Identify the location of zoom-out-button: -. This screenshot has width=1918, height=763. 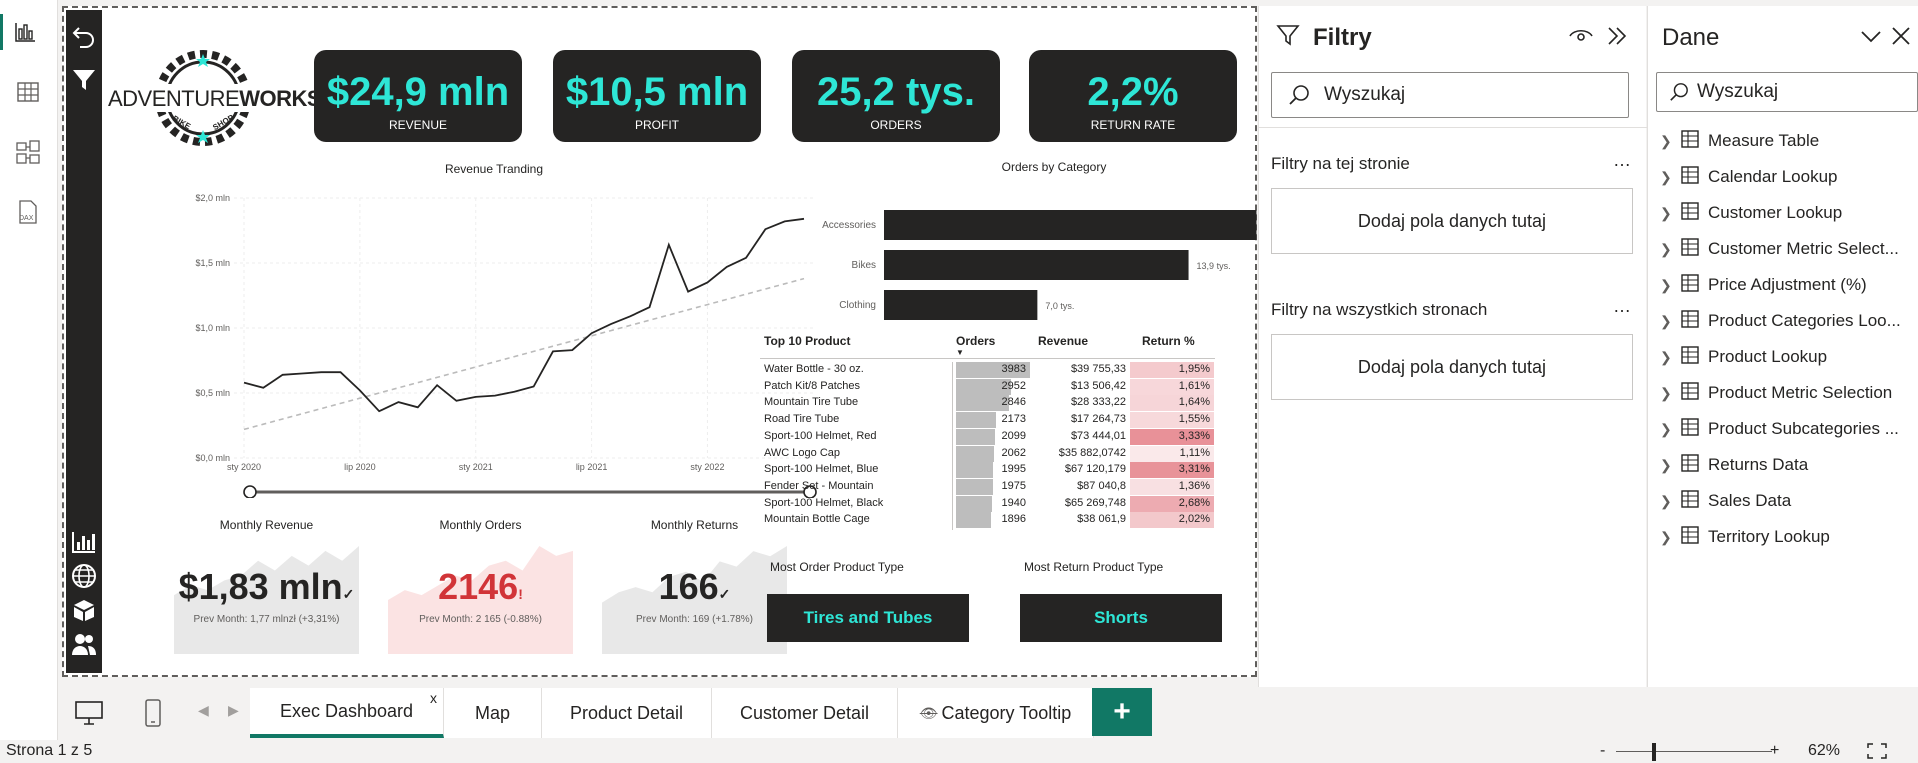
(1603, 750).